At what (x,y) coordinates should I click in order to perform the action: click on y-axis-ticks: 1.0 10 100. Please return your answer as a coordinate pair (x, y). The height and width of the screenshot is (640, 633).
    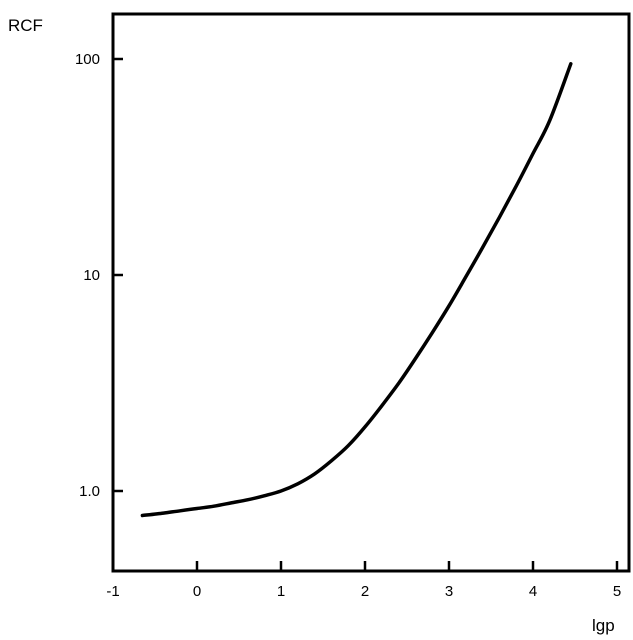
    Looking at the image, I should click on (99, 275).